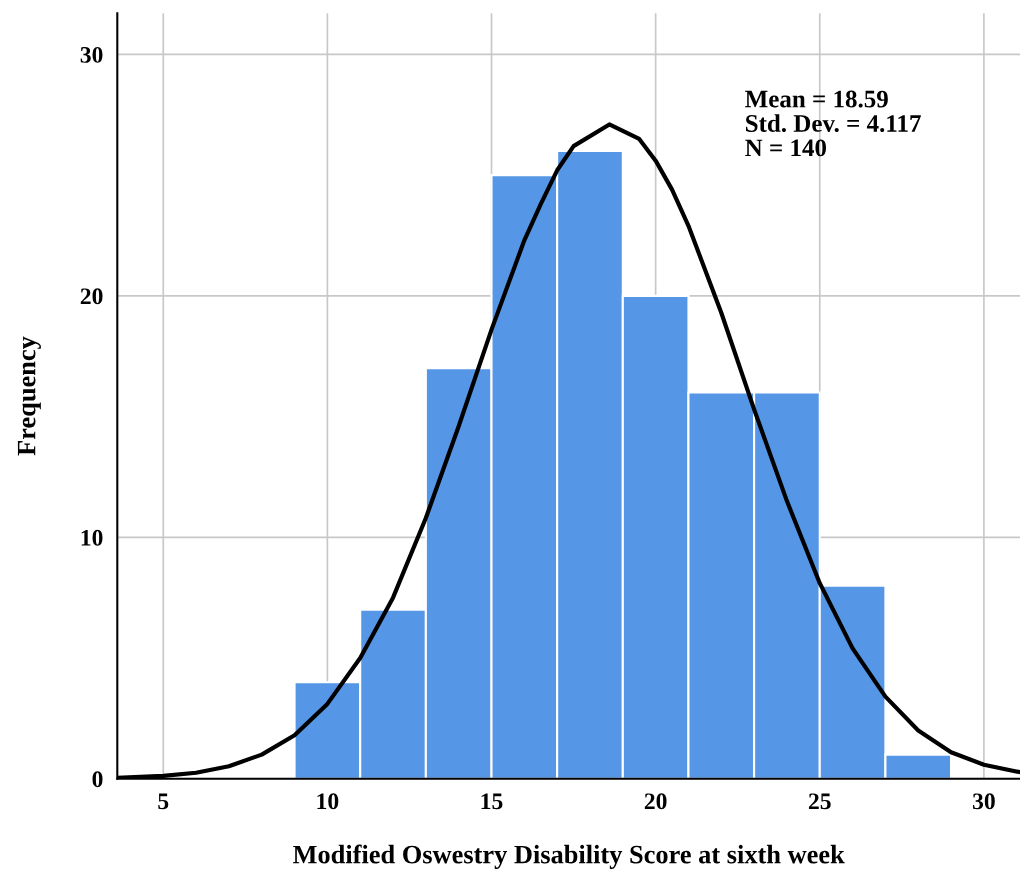 This screenshot has width=1020, height=890. What do you see at coordinates (92, 537) in the screenshot?
I see `y-tick-label: 10` at bounding box center [92, 537].